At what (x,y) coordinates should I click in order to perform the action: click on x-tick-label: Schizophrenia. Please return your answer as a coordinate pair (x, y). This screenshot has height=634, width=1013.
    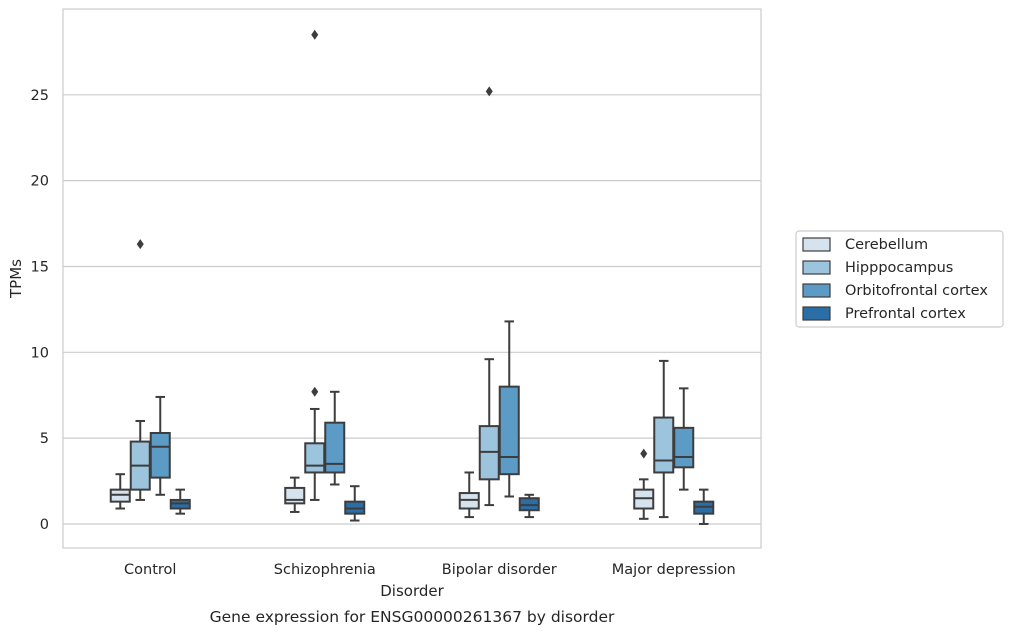
    Looking at the image, I should click on (325, 570).